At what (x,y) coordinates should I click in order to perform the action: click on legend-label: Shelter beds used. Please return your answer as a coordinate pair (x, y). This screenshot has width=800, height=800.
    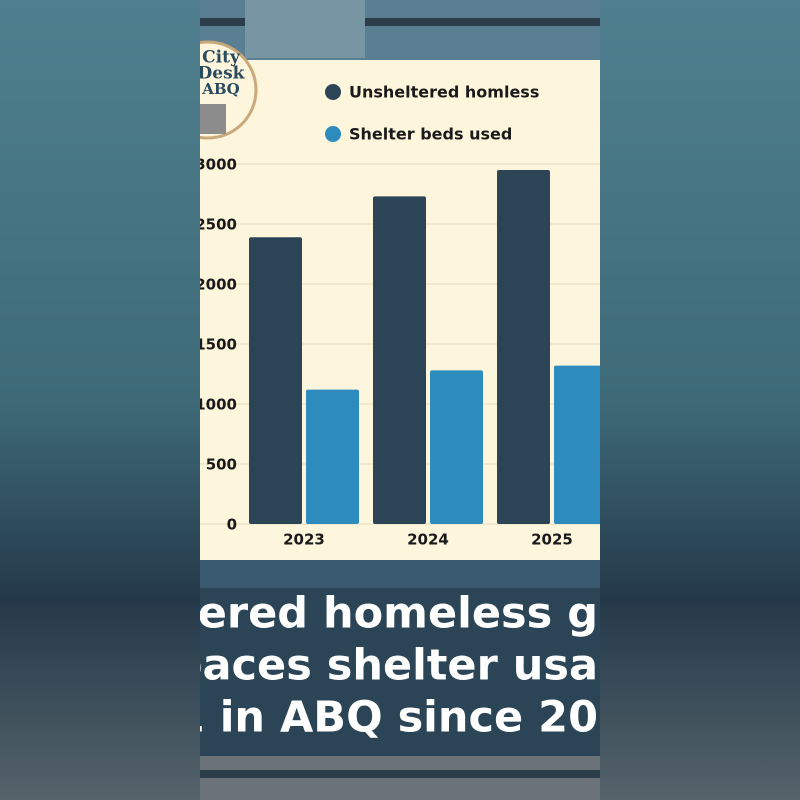
    Looking at the image, I should click on (430, 134).